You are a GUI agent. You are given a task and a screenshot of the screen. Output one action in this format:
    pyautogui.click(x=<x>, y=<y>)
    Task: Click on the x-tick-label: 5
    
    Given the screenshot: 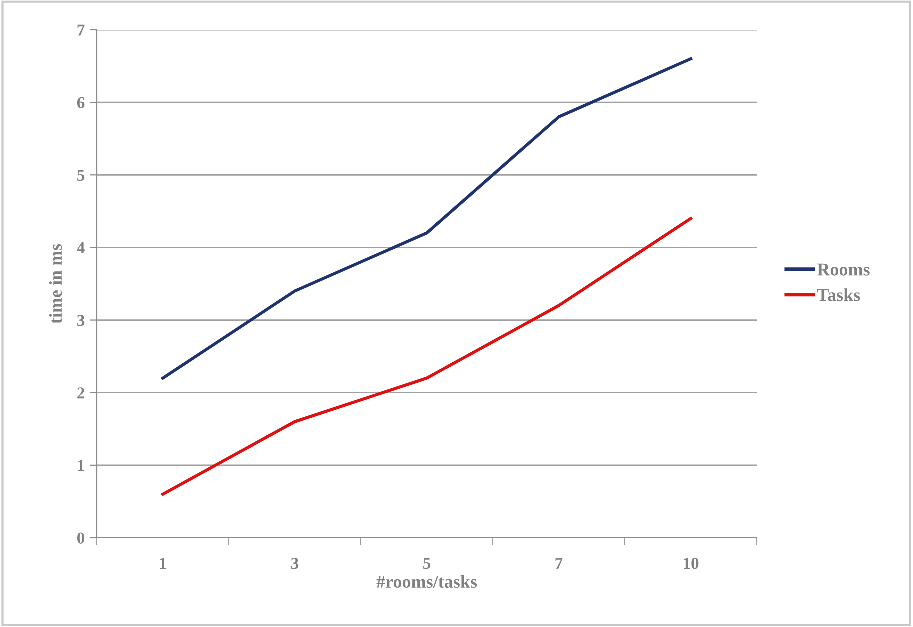 What is the action you would take?
    pyautogui.click(x=427, y=564)
    